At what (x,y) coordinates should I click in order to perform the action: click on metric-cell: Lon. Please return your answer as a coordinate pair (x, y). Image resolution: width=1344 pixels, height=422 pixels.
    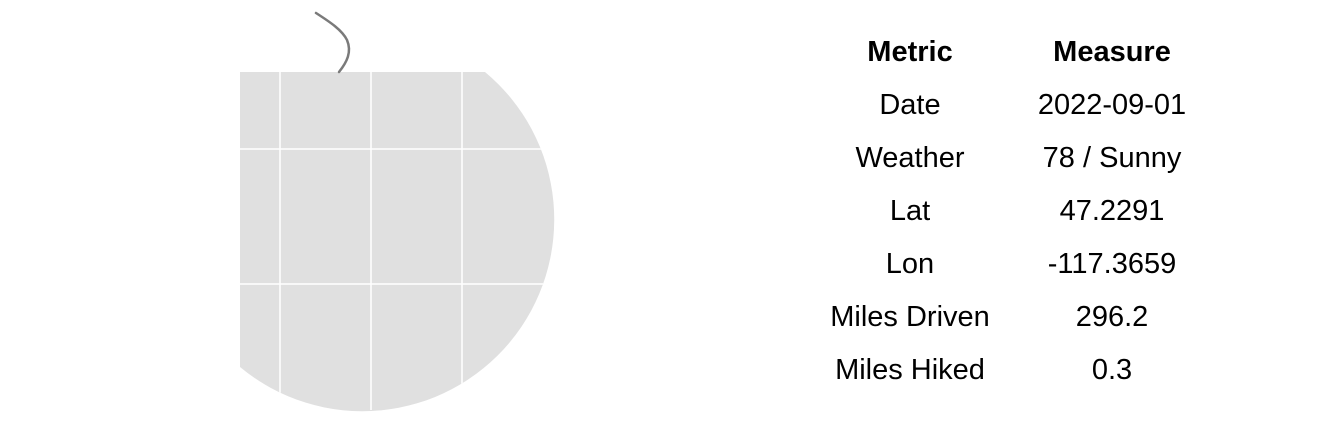
    Looking at the image, I should click on (910, 264).